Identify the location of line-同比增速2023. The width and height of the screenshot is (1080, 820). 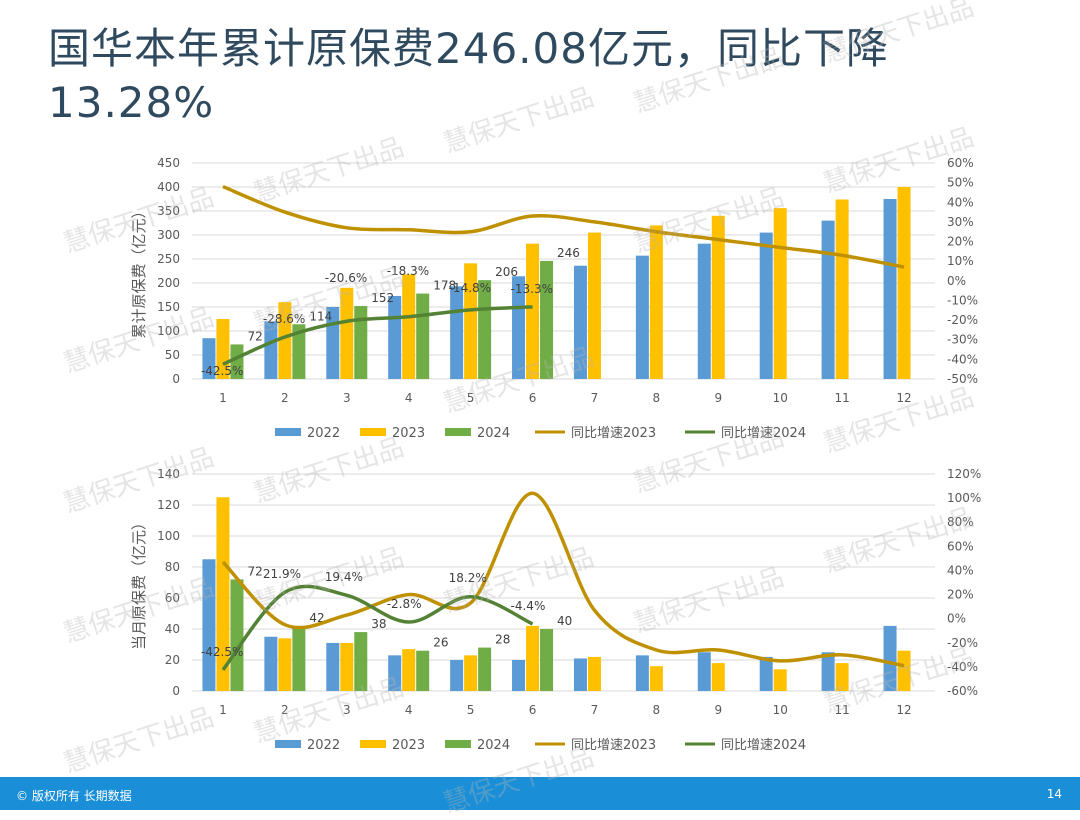
(563, 579).